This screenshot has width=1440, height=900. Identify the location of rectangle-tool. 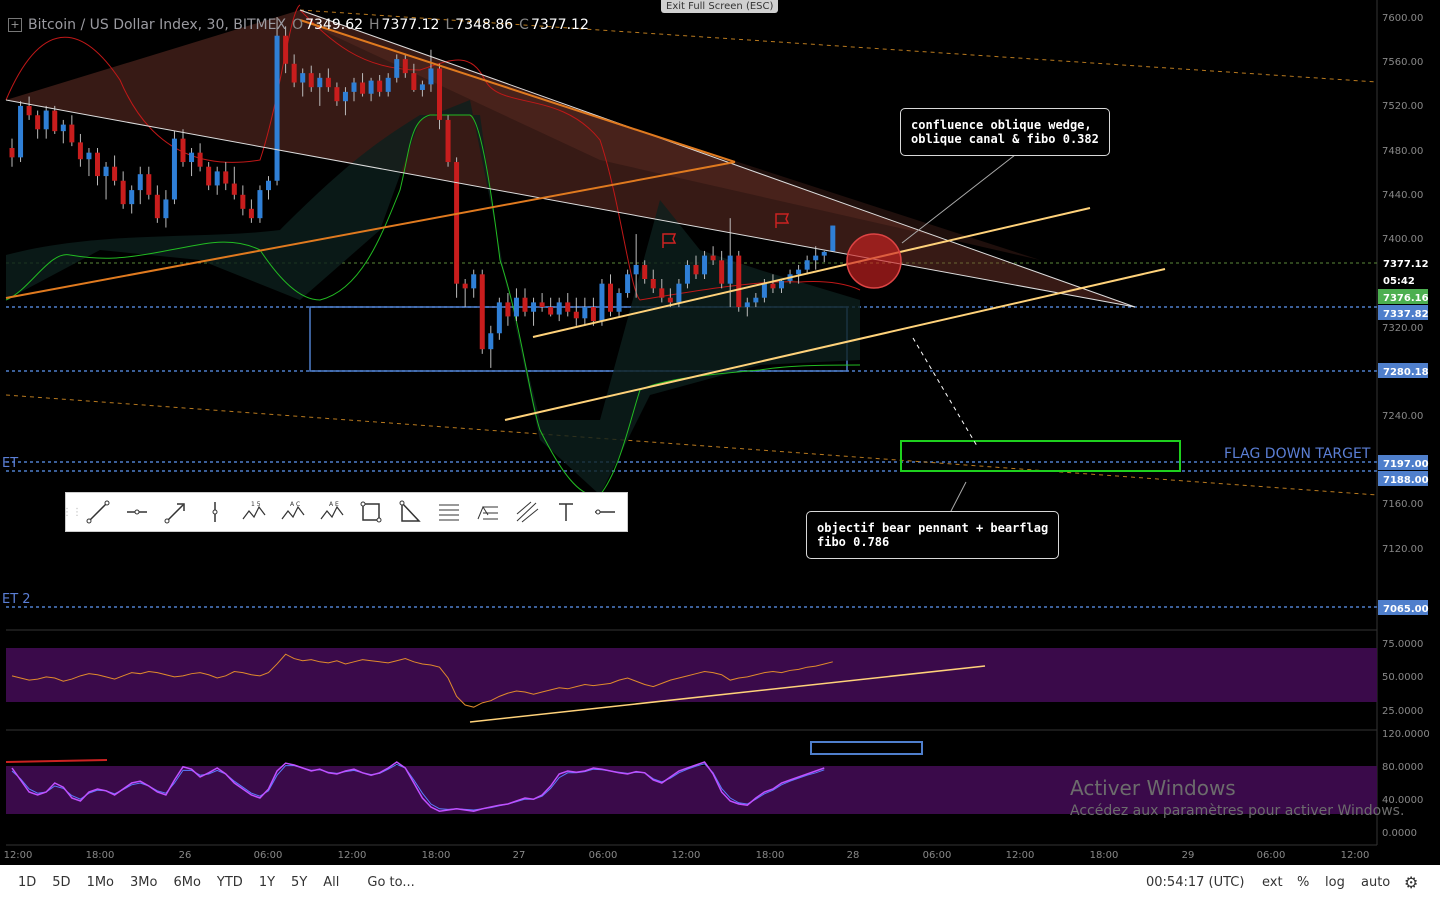
(370, 512).